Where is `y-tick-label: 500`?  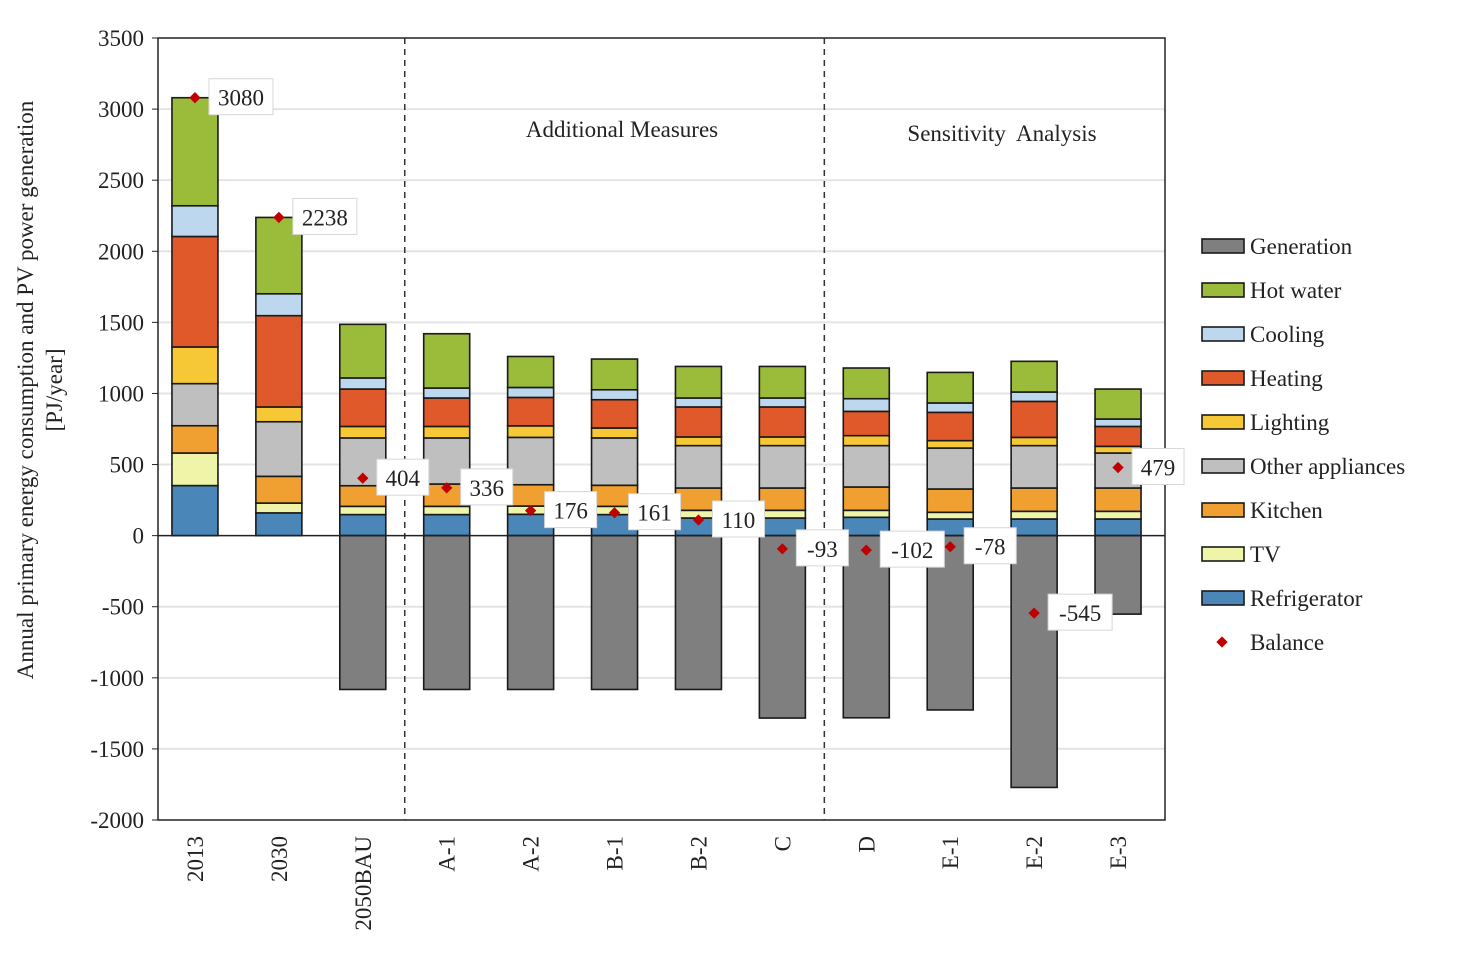
y-tick-label: 500 is located at coordinates (127, 465).